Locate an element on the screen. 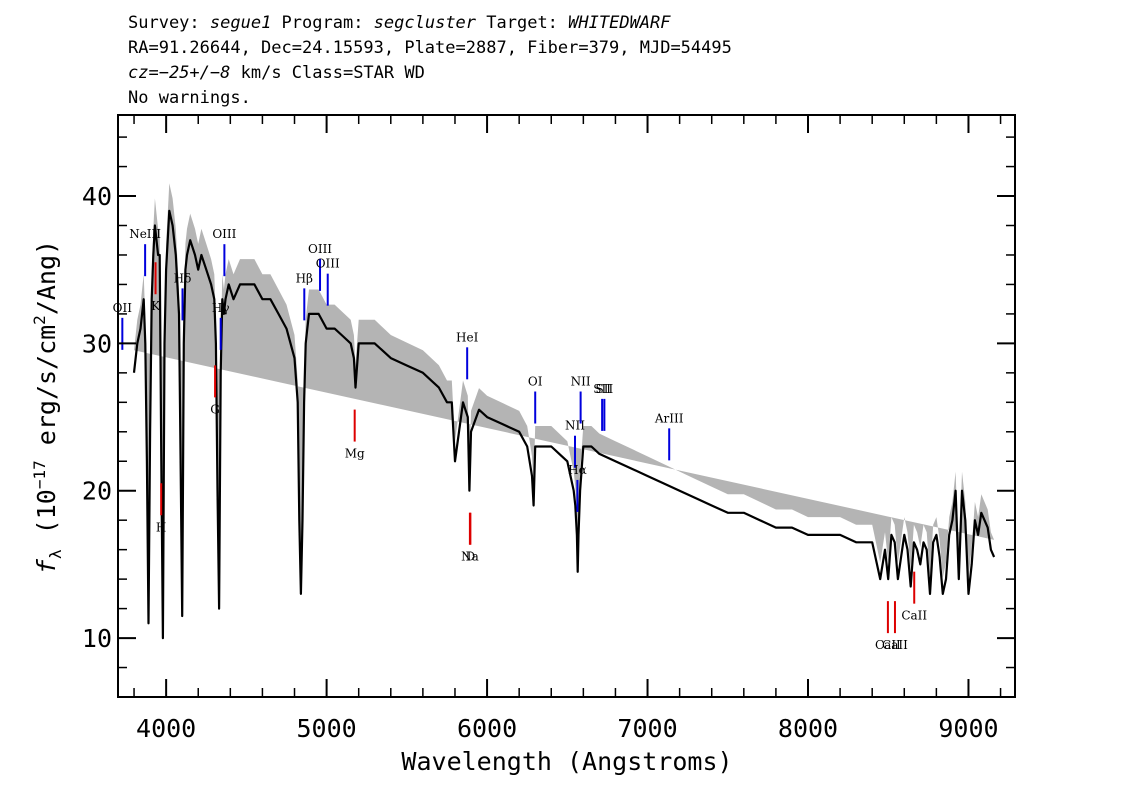 This screenshot has height=810, width=1134. y-axis-label-prefix: (10 is located at coordinates (46, 519).